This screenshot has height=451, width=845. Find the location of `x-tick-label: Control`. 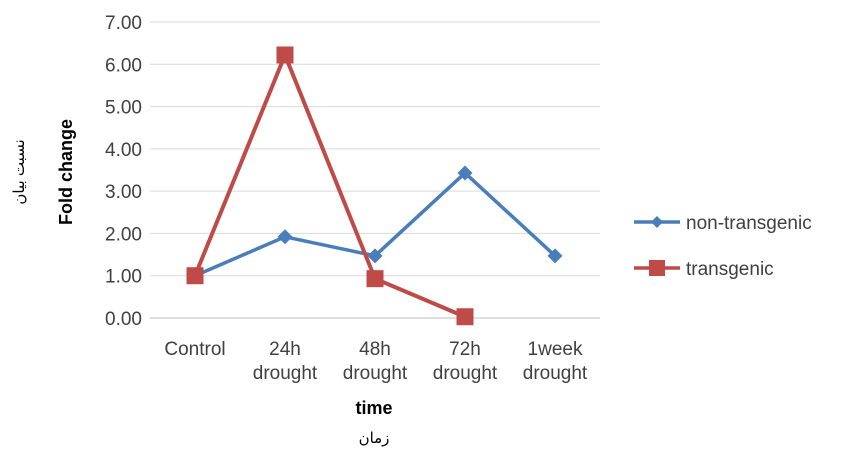

x-tick-label: Control is located at coordinates (194, 349).